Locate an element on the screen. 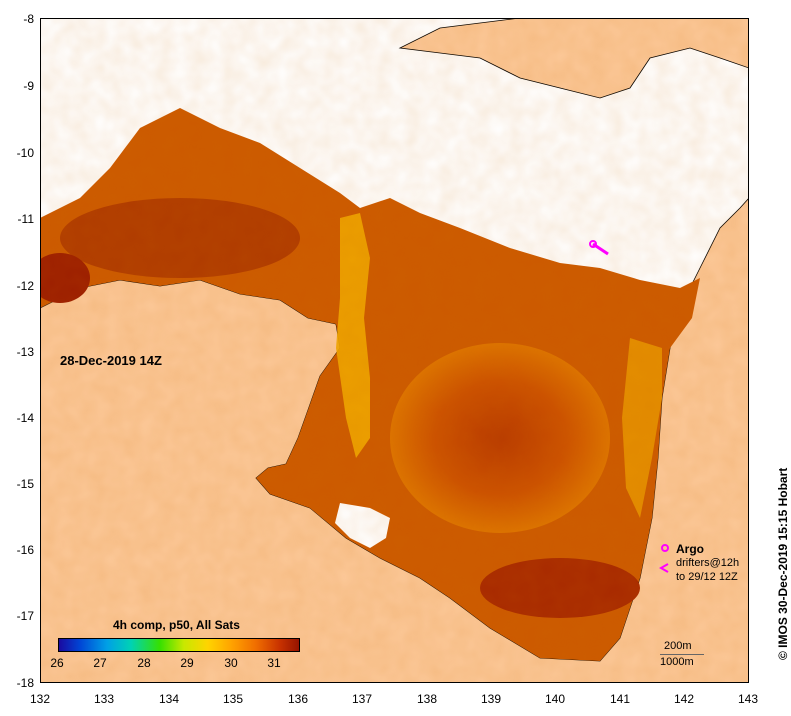 Image resolution: width=791 pixels, height=716 pixels. y-tick-label: -9 is located at coordinates (28, 86).